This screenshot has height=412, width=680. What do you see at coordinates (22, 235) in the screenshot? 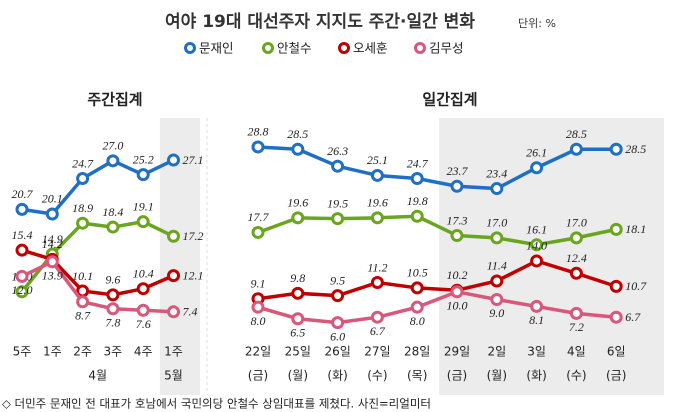
I see `value-label: 15.4` at bounding box center [22, 235].